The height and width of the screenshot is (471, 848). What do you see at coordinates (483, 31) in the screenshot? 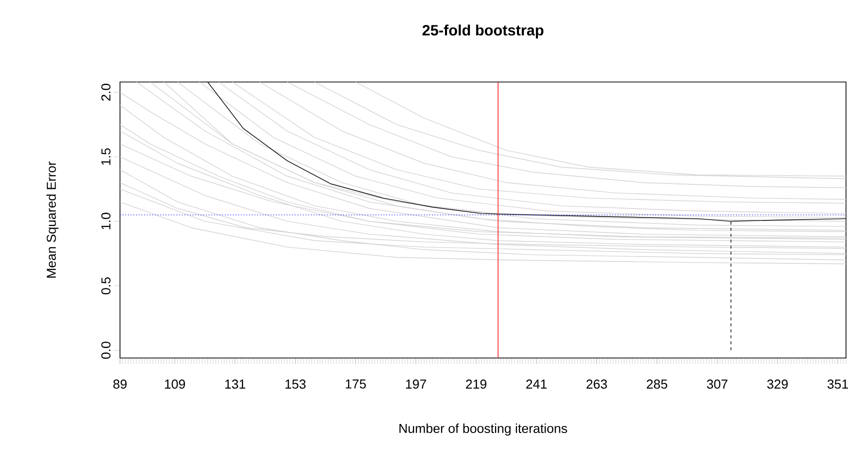
I see `chart-title: 25-fold bootstrap` at bounding box center [483, 31].